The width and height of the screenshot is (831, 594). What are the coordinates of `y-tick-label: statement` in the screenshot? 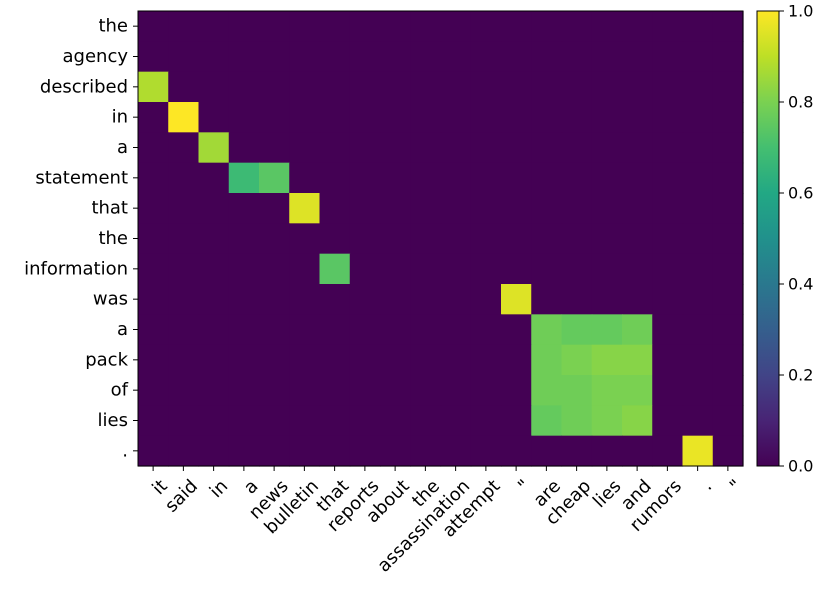 It's located at (81, 177).